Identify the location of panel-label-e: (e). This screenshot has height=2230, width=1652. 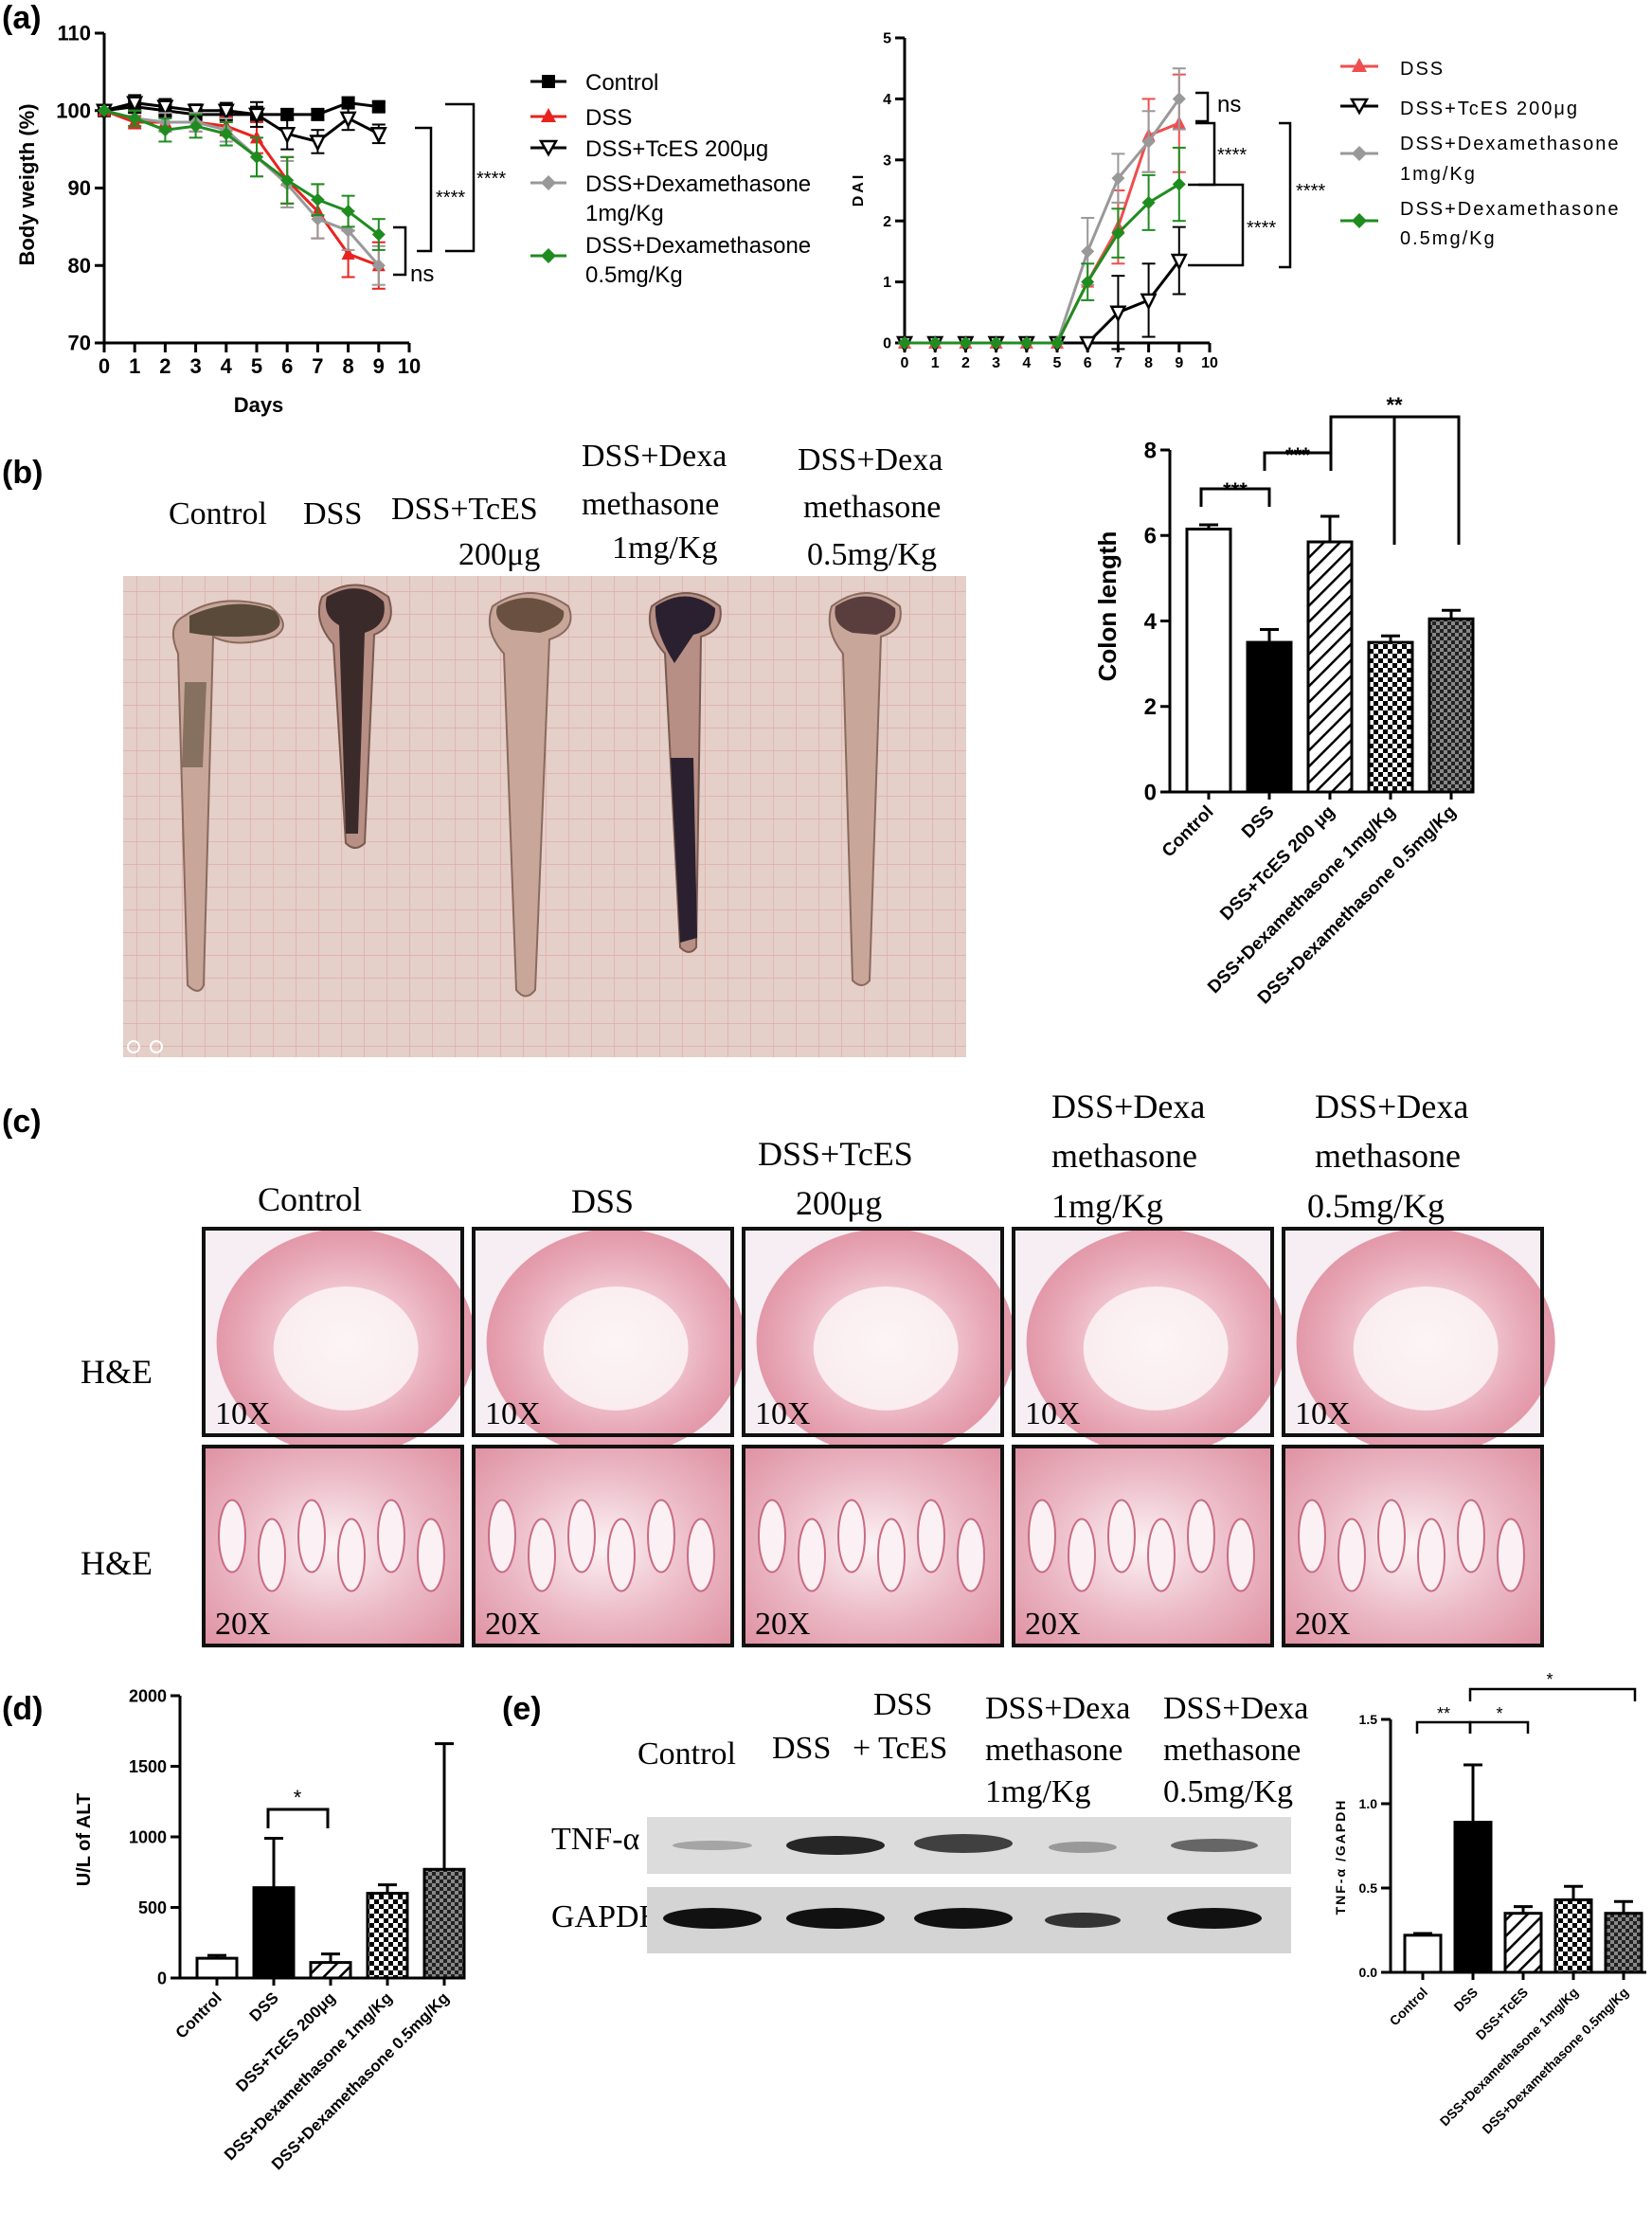
(522, 1709).